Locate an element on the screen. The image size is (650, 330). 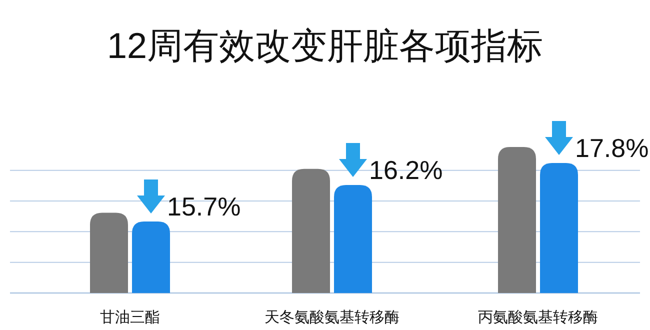
annotation: 17.8% is located at coordinates (612, 148).